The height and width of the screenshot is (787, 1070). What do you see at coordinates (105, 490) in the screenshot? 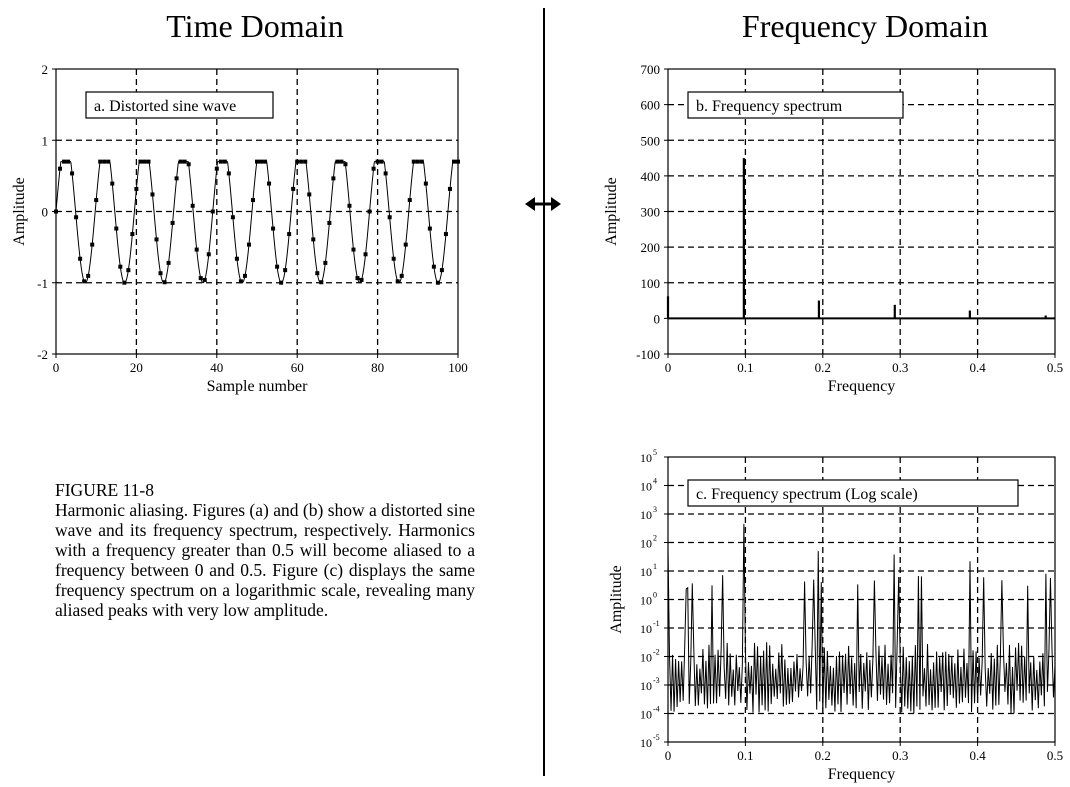
I see `caption-title: FIGURE 11-8` at bounding box center [105, 490].